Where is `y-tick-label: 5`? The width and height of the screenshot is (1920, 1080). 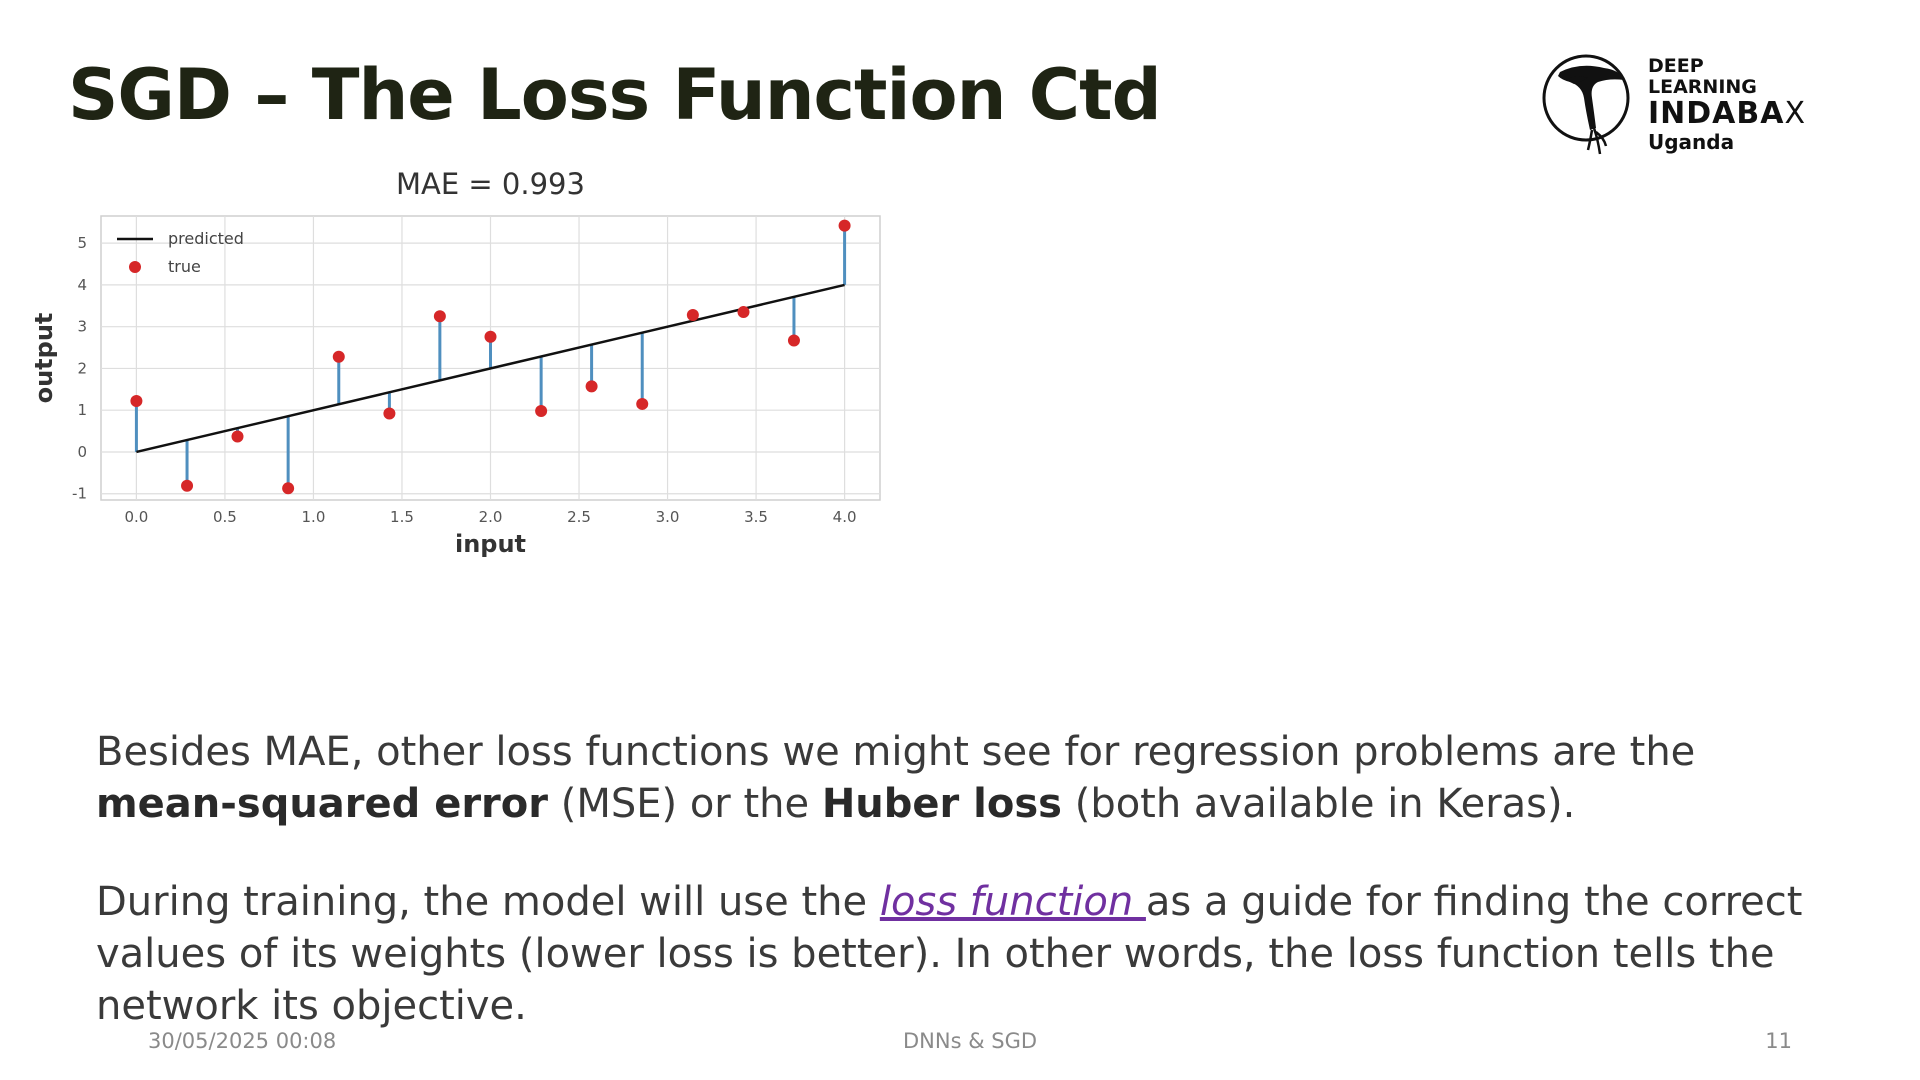
y-tick-label: 5 is located at coordinates (82, 243).